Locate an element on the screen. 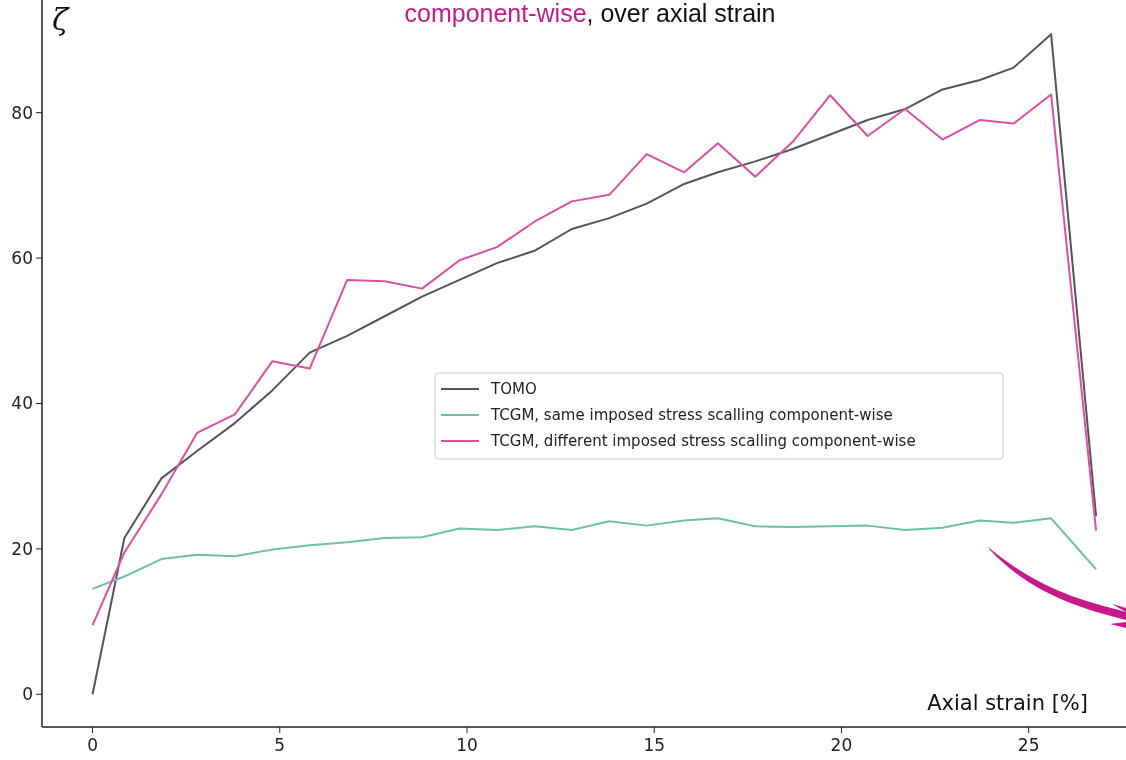 The height and width of the screenshot is (760, 1126). x-tick-label: 15 is located at coordinates (654, 745).